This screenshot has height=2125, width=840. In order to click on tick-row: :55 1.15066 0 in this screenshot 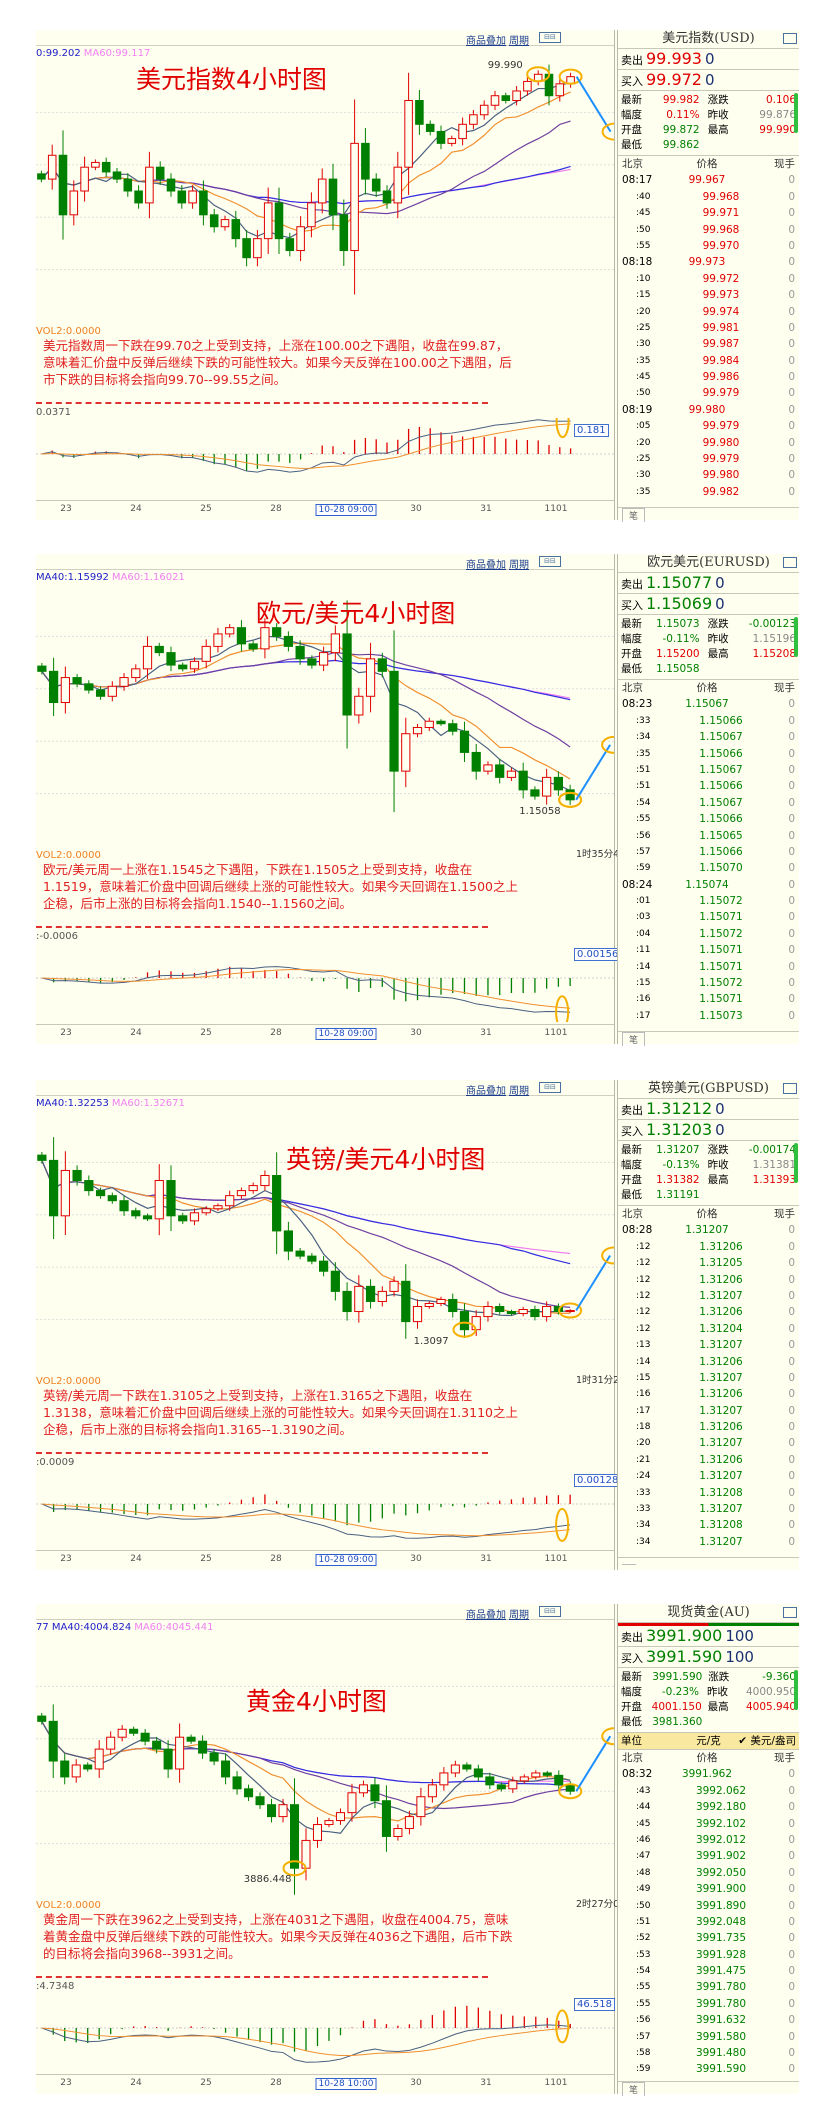, I will do `click(708, 819)`.